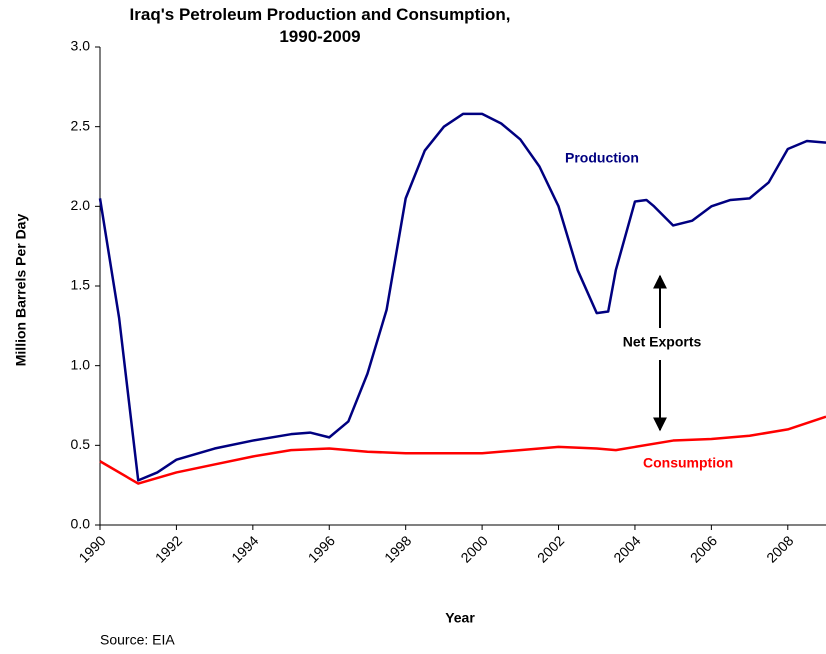 The height and width of the screenshot is (654, 826). I want to click on x-tick-label: 1992, so click(168, 548).